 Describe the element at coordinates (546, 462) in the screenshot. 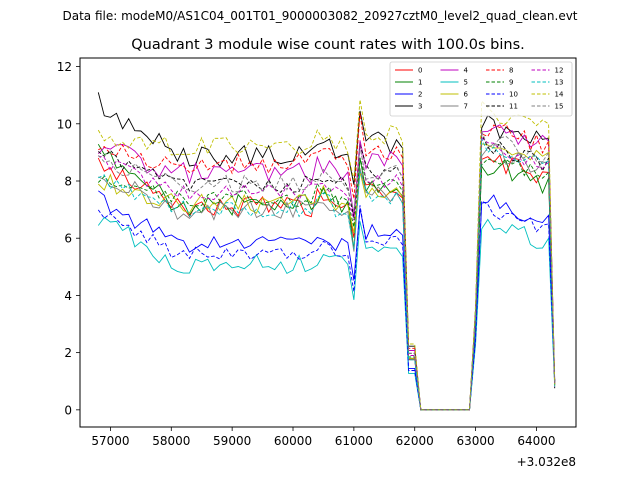

I see `x-axis-offset-label: +3.032e8` at that location.